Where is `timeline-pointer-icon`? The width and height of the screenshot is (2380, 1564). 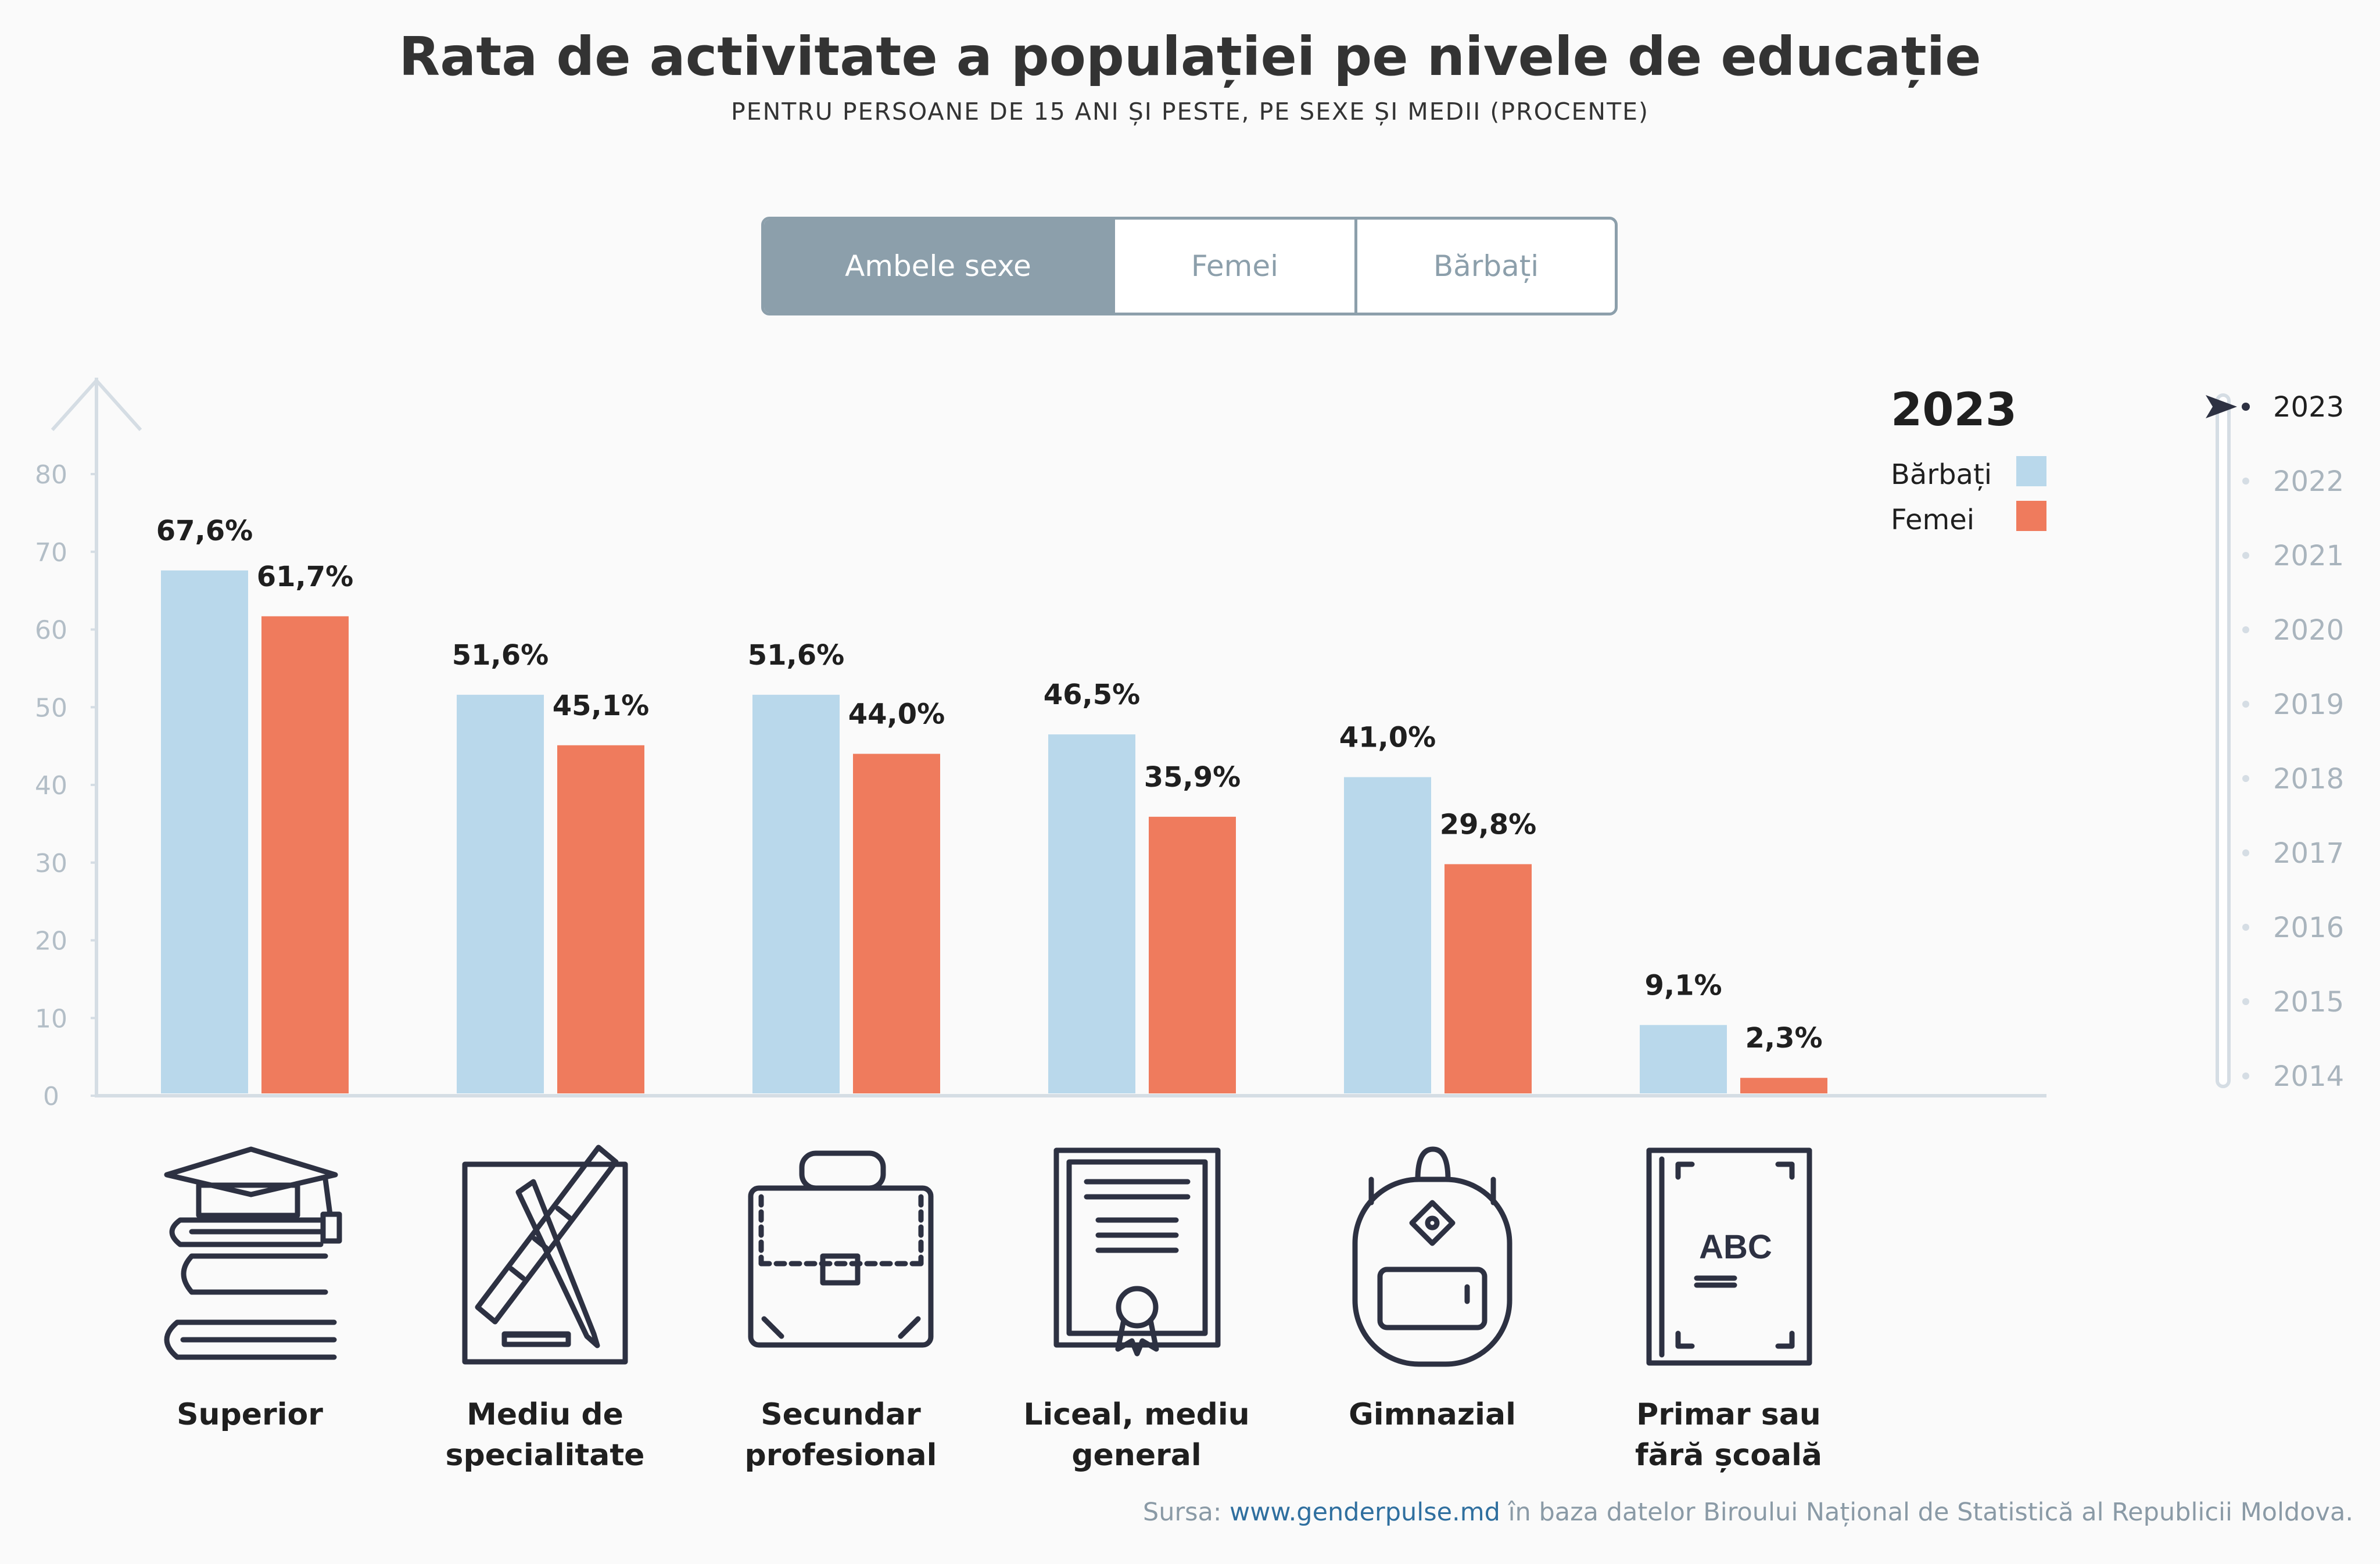
timeline-pointer-icon is located at coordinates (2221, 407).